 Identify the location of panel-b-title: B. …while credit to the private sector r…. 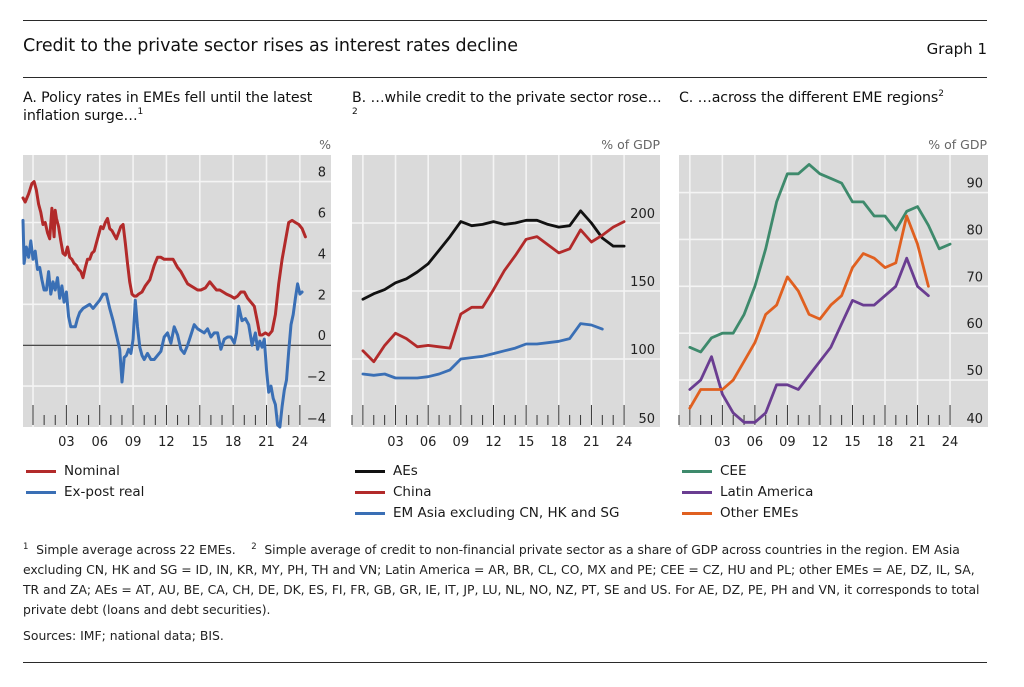
(507, 107).